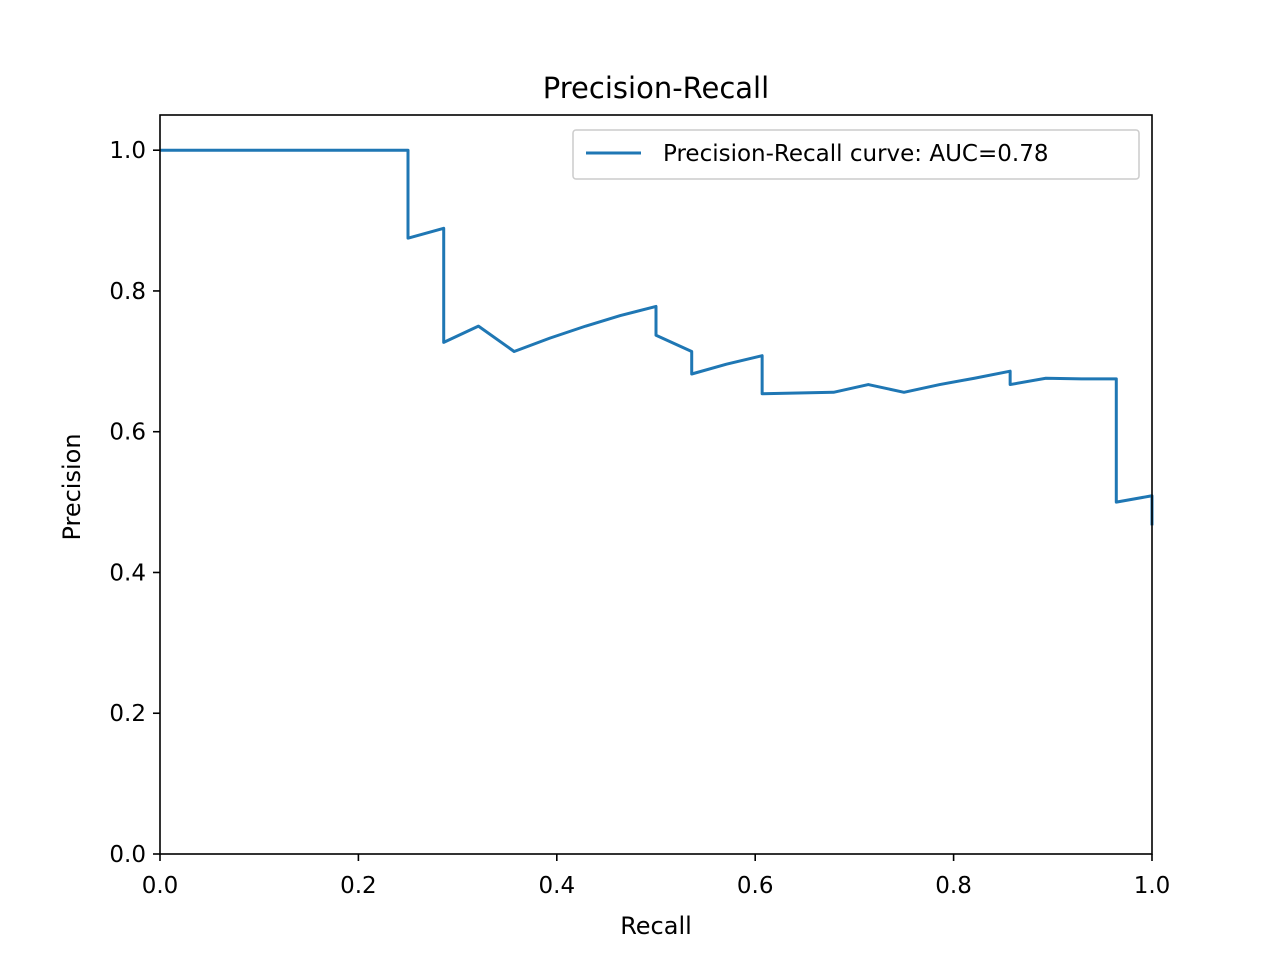  I want to click on y-tick-label: 0.6, so click(127, 433).